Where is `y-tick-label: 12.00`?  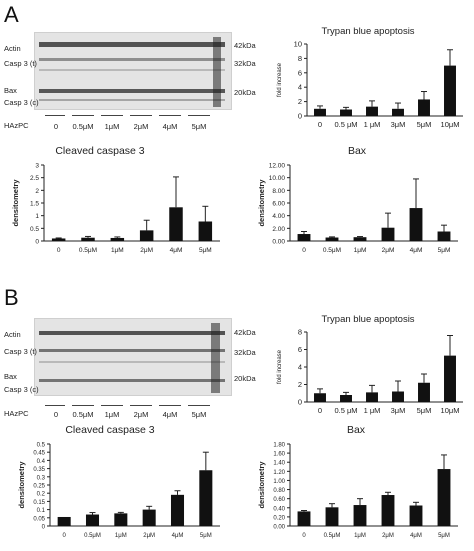
y-tick-label: 12.00 is located at coordinates (277, 166).